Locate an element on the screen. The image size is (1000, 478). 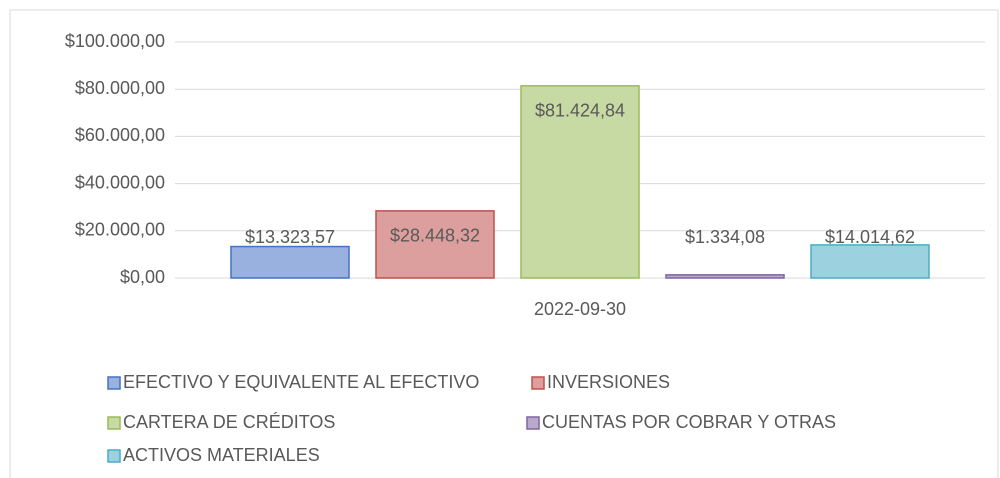
legend-label: INVERSIONES is located at coordinates (608, 382).